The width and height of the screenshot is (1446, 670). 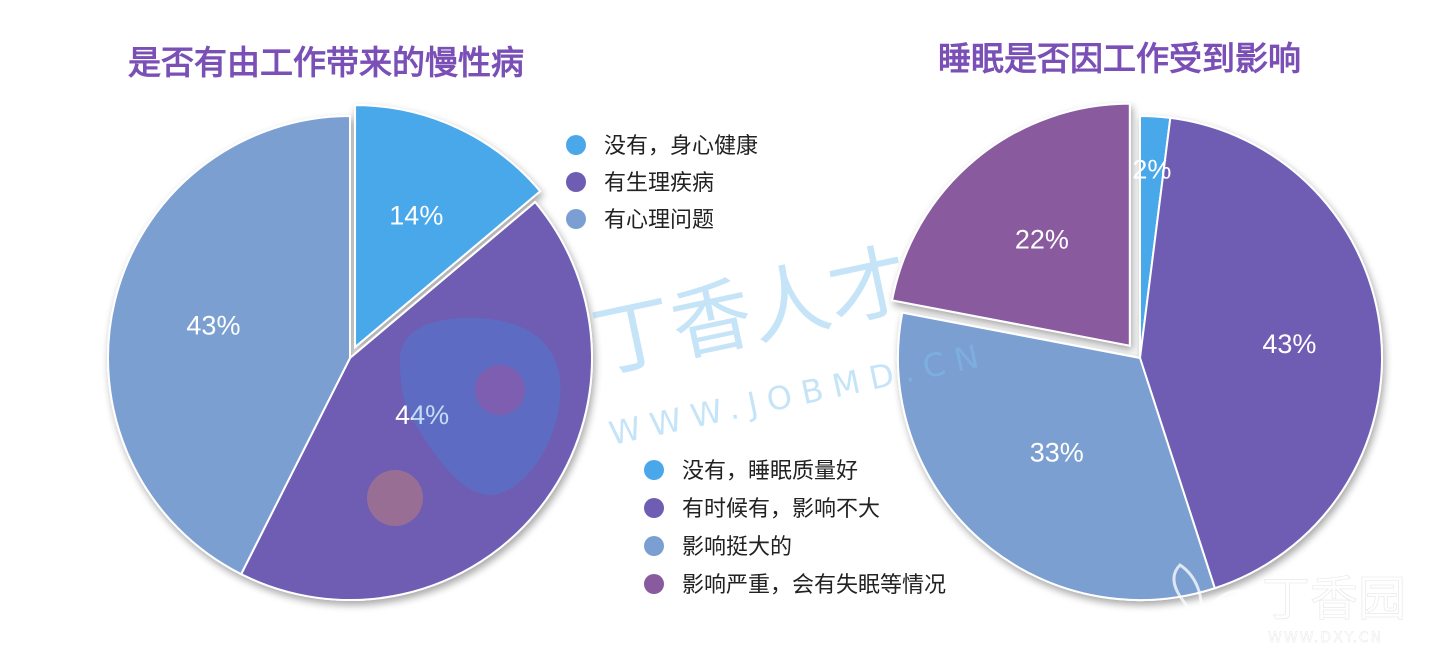 I want to click on chart-2-legend-item: 有时候有，影响不大, so click(x=762, y=509).